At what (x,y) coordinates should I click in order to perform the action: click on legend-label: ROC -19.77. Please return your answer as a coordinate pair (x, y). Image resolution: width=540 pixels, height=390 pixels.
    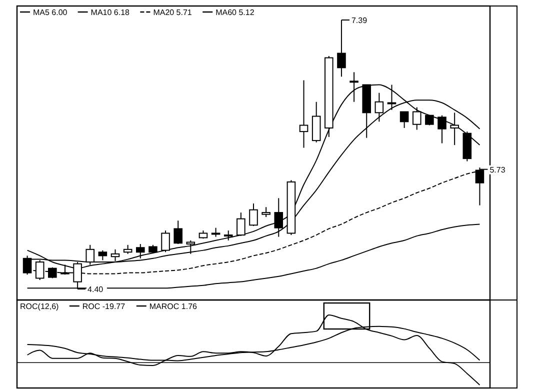
    Looking at the image, I should click on (104, 306).